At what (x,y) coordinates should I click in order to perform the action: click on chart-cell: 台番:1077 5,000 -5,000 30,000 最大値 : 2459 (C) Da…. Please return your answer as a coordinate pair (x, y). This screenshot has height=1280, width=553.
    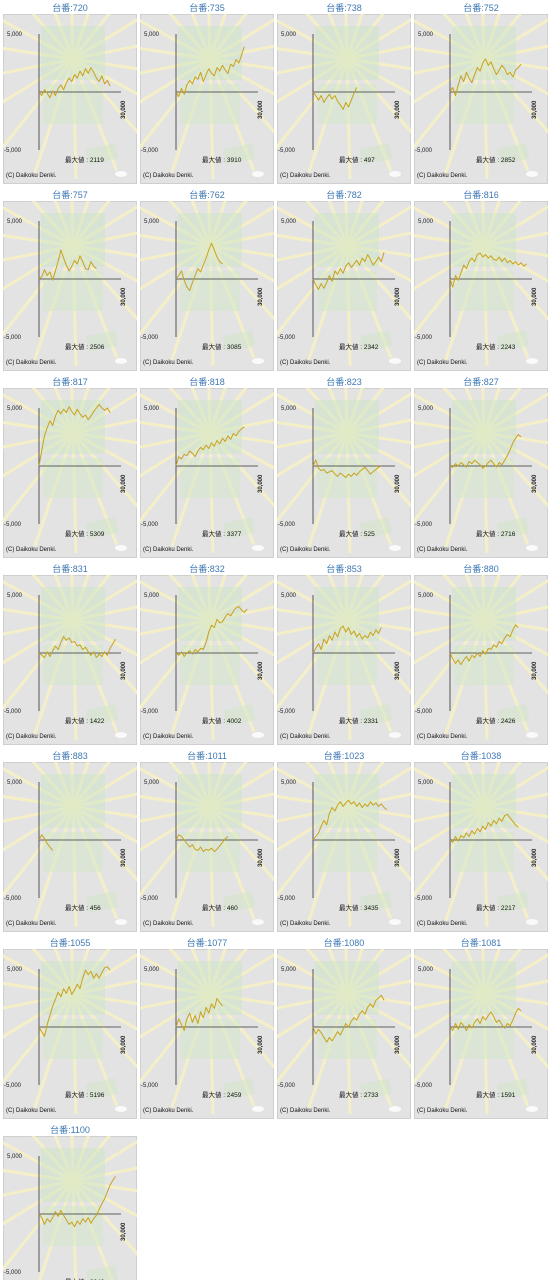
    Looking at the image, I should click on (207, 1028).